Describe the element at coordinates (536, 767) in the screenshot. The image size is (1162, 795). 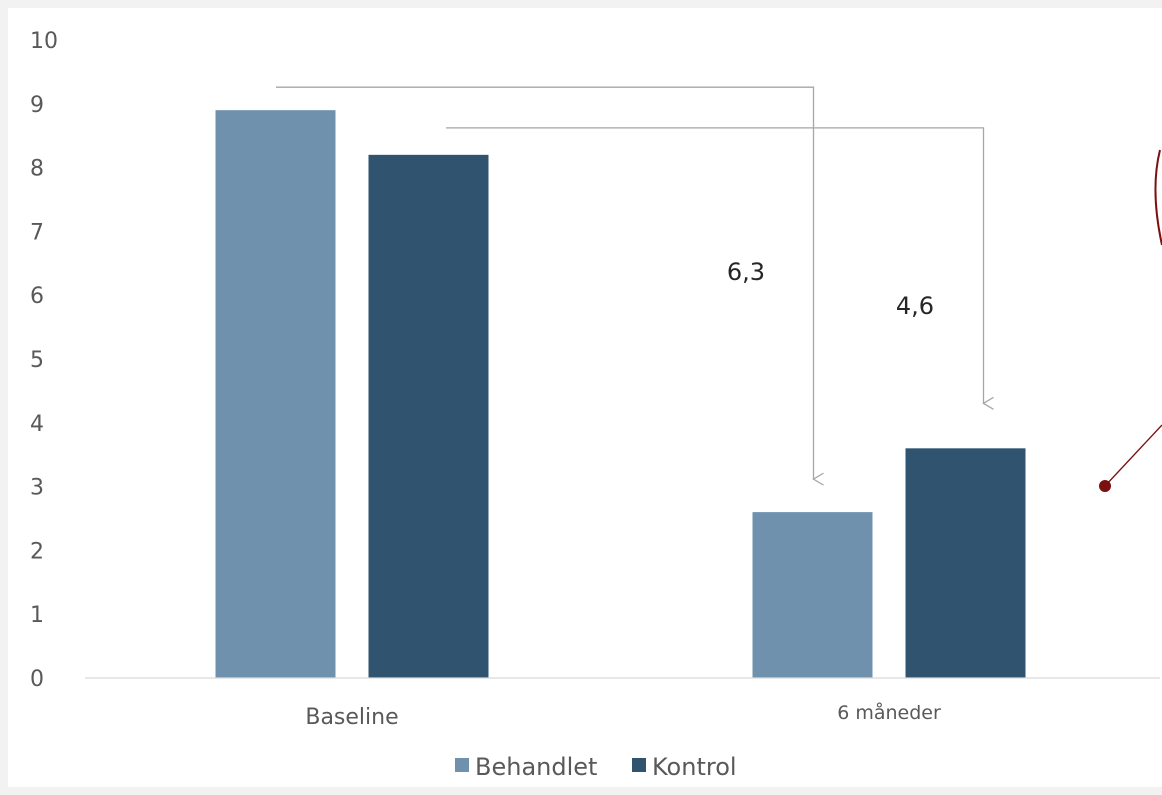
I see `legend-label-behandlet: Behandlet` at that location.